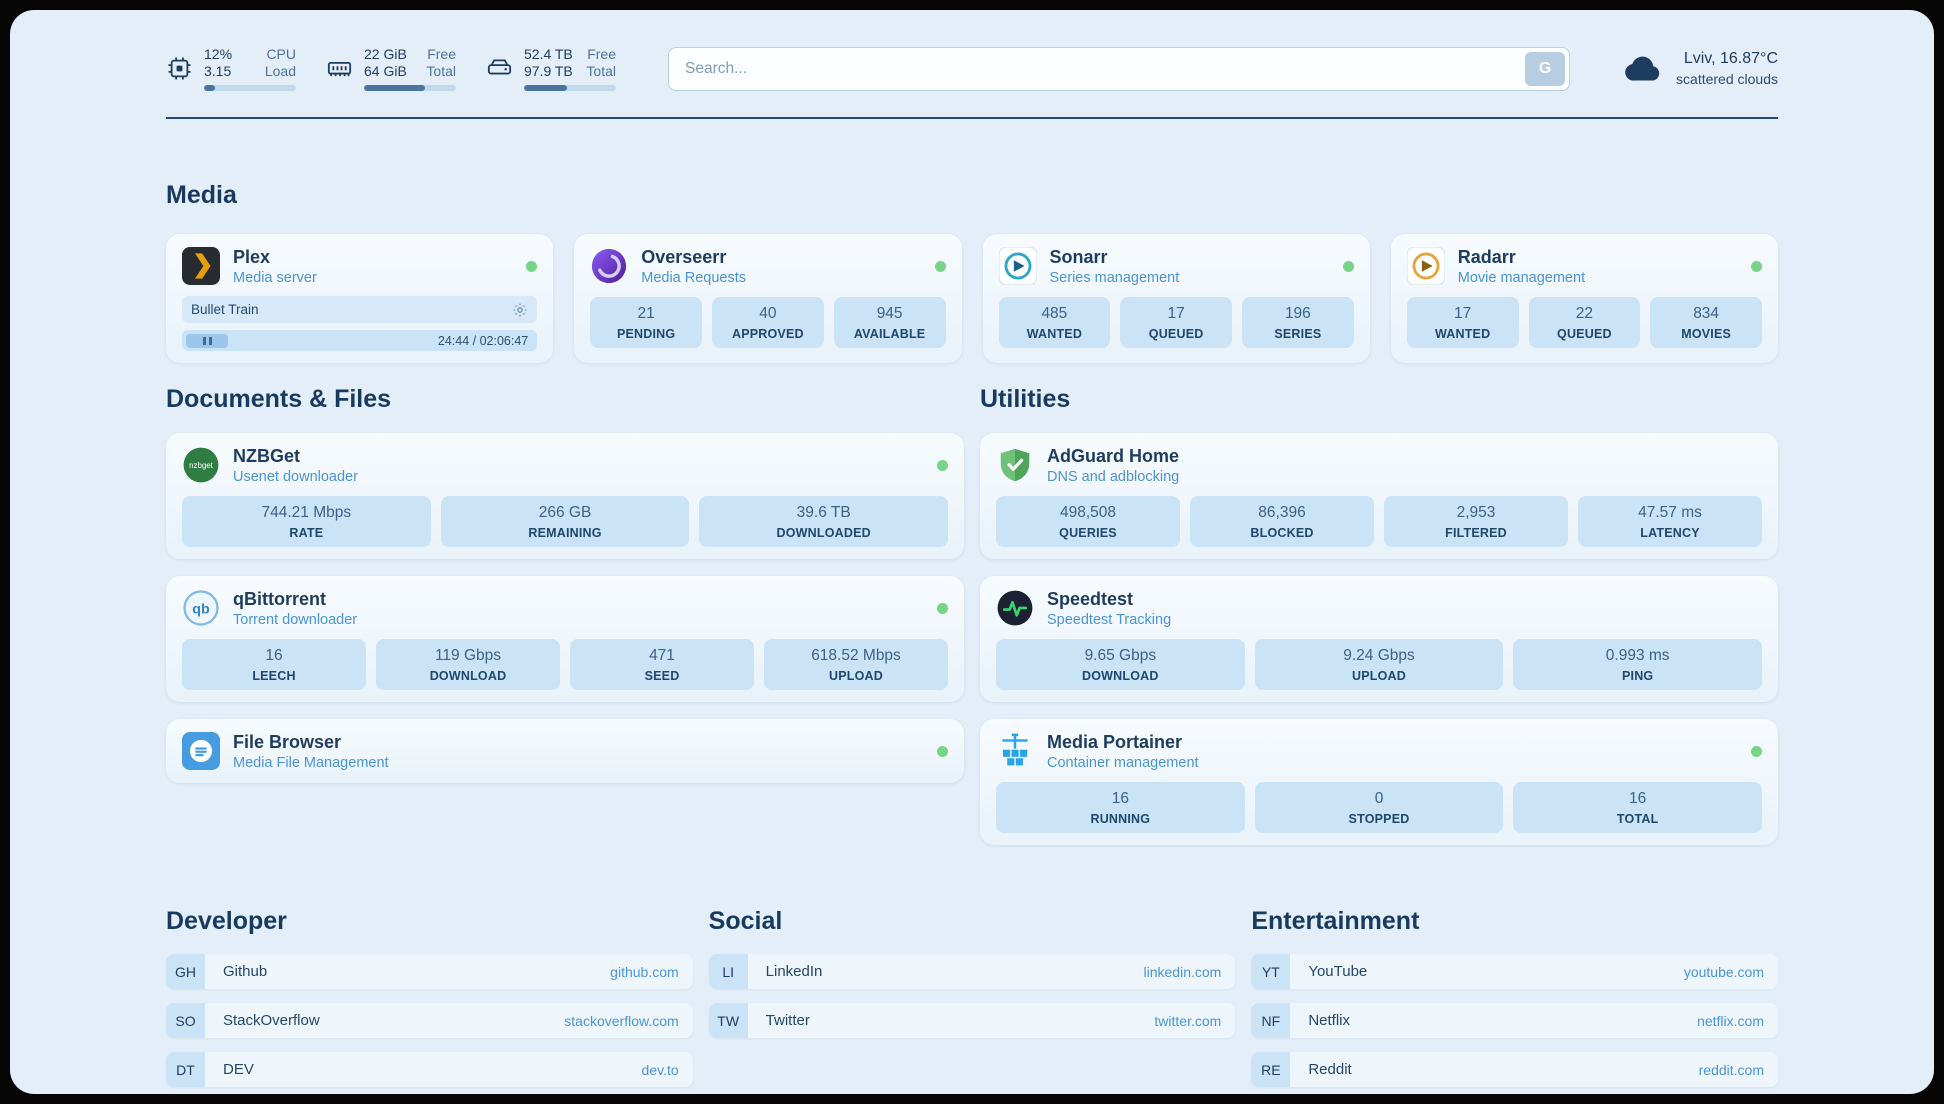 Image resolution: width=1944 pixels, height=1104 pixels. I want to click on section-title-utilities: Utilities, so click(1025, 399).